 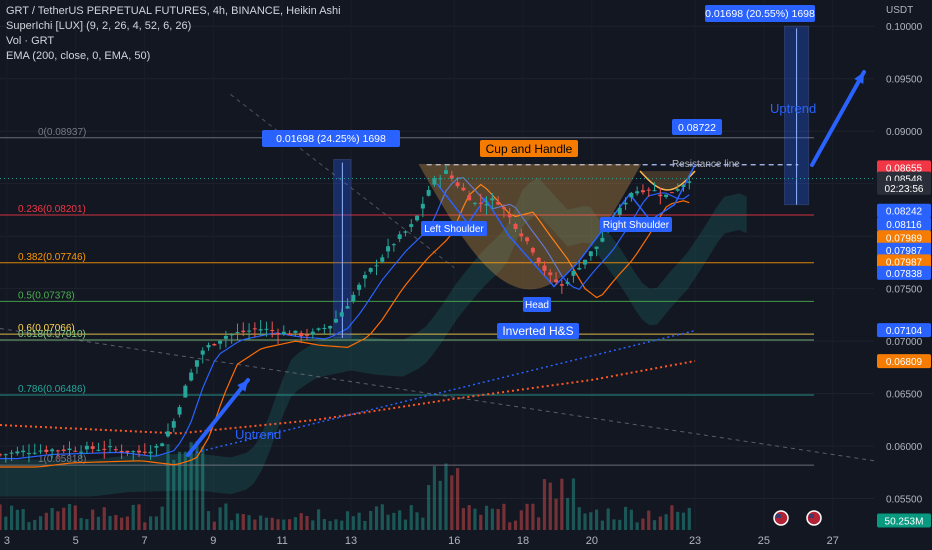 What do you see at coordinates (537, 304) in the screenshot?
I see `head-label: Head` at bounding box center [537, 304].